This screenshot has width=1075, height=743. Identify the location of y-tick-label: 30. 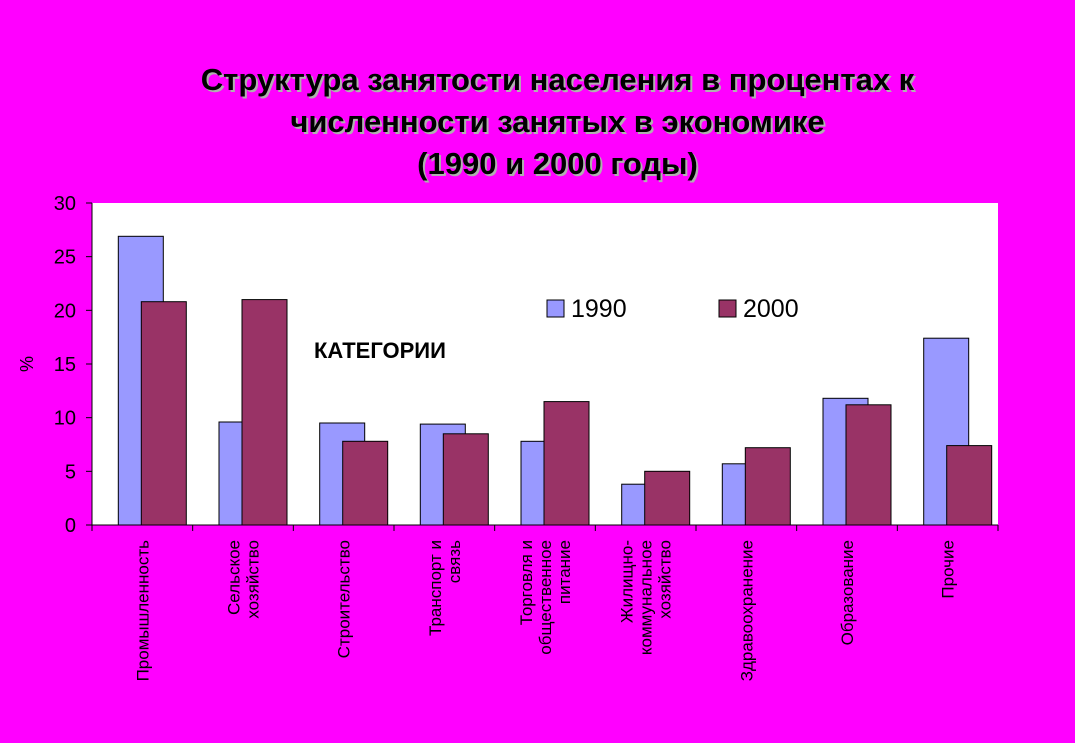
(65, 204).